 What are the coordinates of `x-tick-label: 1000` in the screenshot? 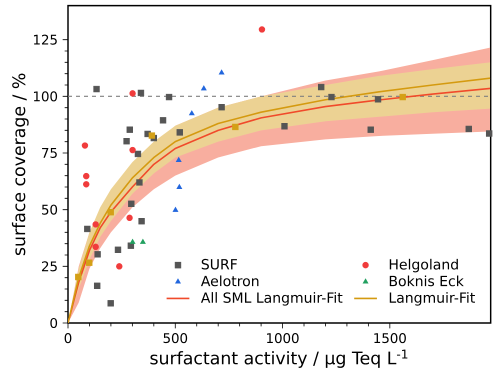 It's located at (283, 338).